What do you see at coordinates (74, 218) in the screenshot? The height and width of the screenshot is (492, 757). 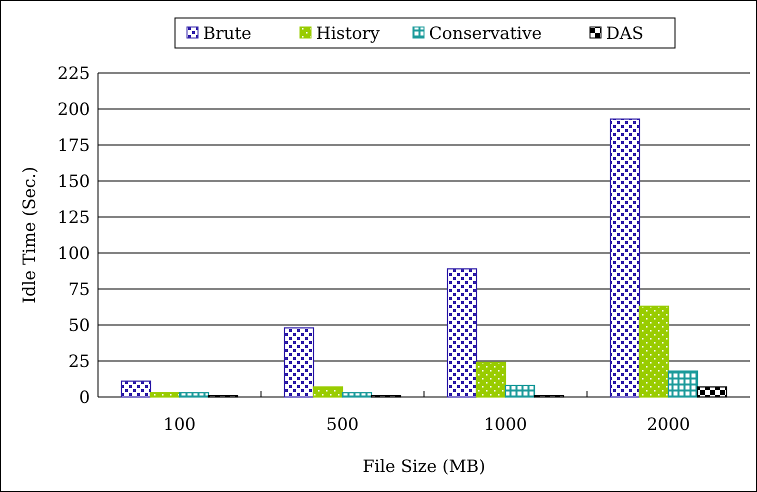 I see `y-tick-label: 125` at bounding box center [74, 218].